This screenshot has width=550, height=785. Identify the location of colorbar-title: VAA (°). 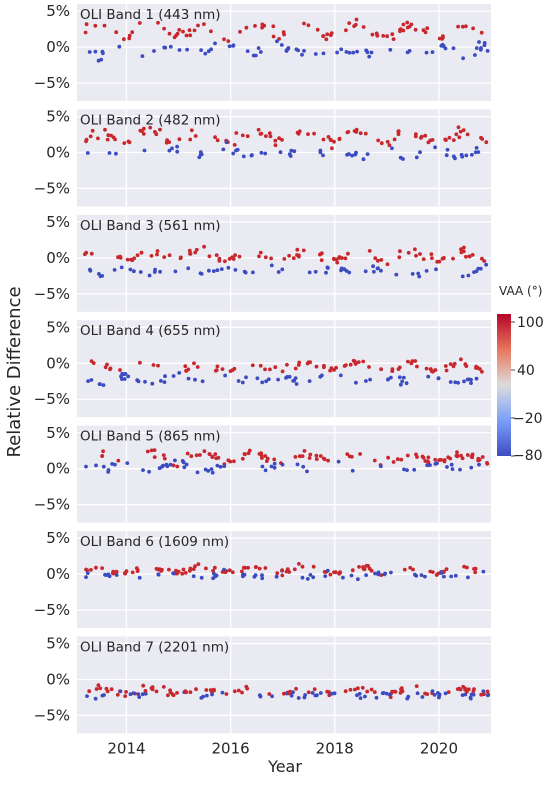
(520, 291).